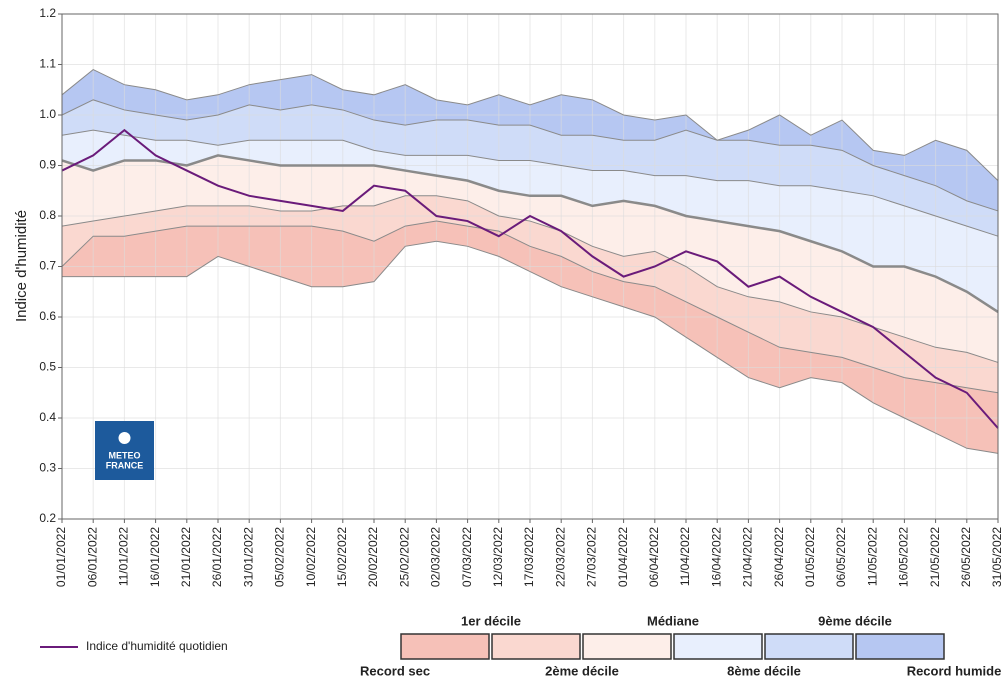 This screenshot has height=686, width=1007. I want to click on y-axis-title: Indice d'humidité, so click(21, 266).